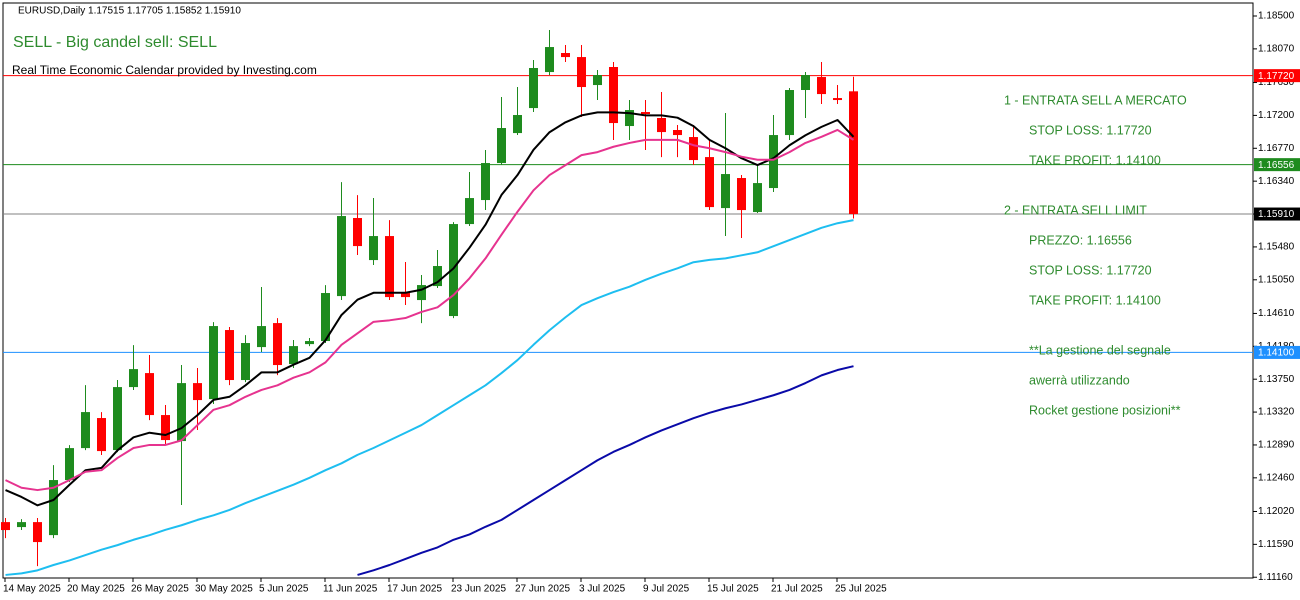 This screenshot has width=1300, height=600. I want to click on x-tick-label: 15 Jul 2025, so click(733, 589).